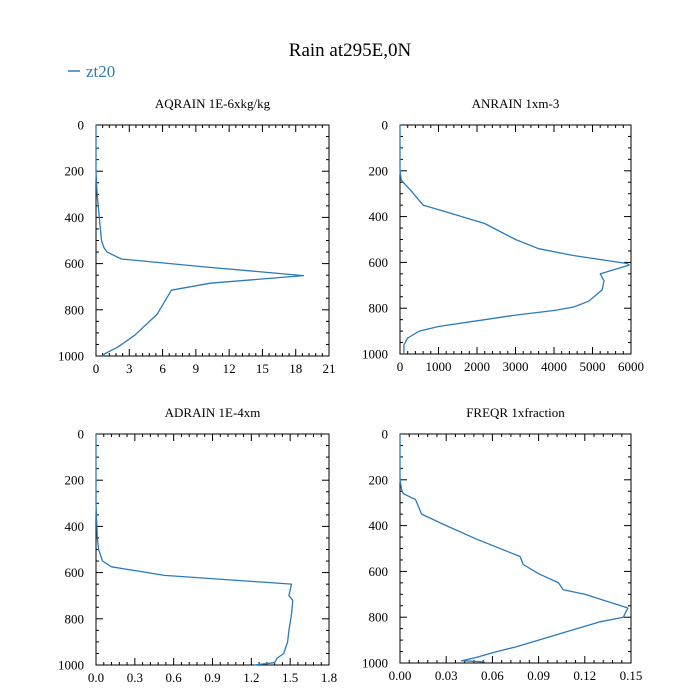 The height and width of the screenshot is (700, 700). Describe the element at coordinates (516, 366) in the screenshot. I see `x-tick-label: 3000` at that location.